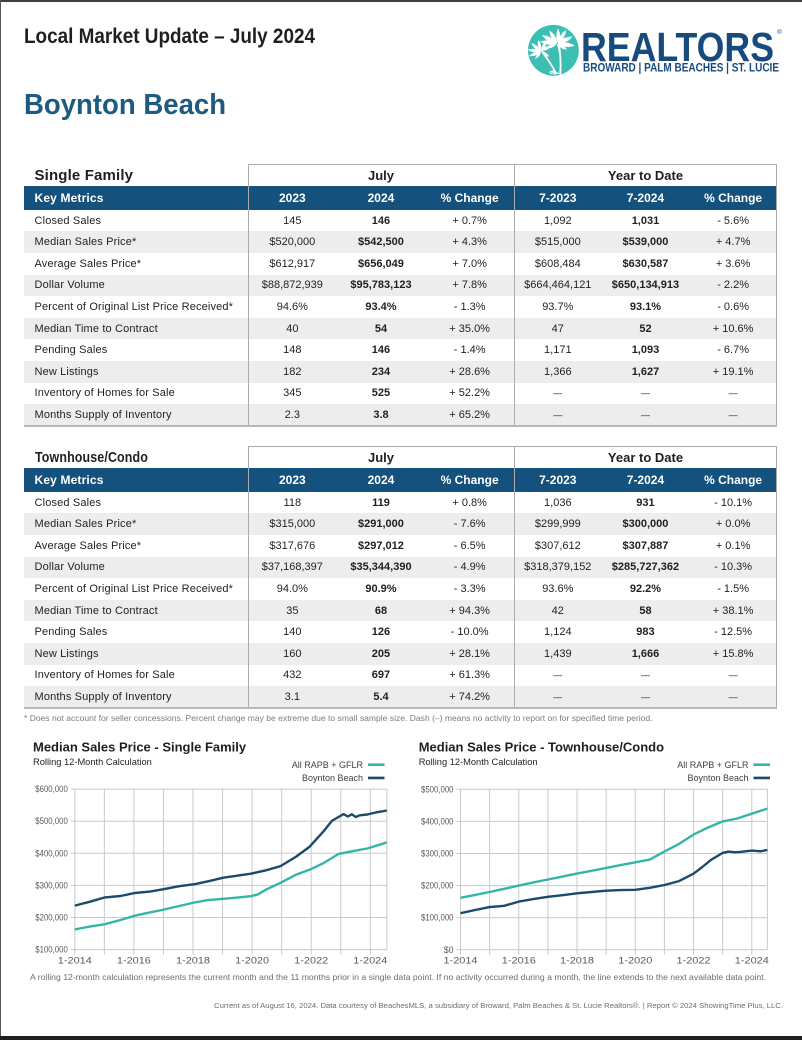 This screenshot has height=1040, width=802. What do you see at coordinates (541, 747) in the screenshot?
I see `svg-text:Median Sales Price - Townhouse: Median Sales Price - Townhouse/Condo` at bounding box center [541, 747].